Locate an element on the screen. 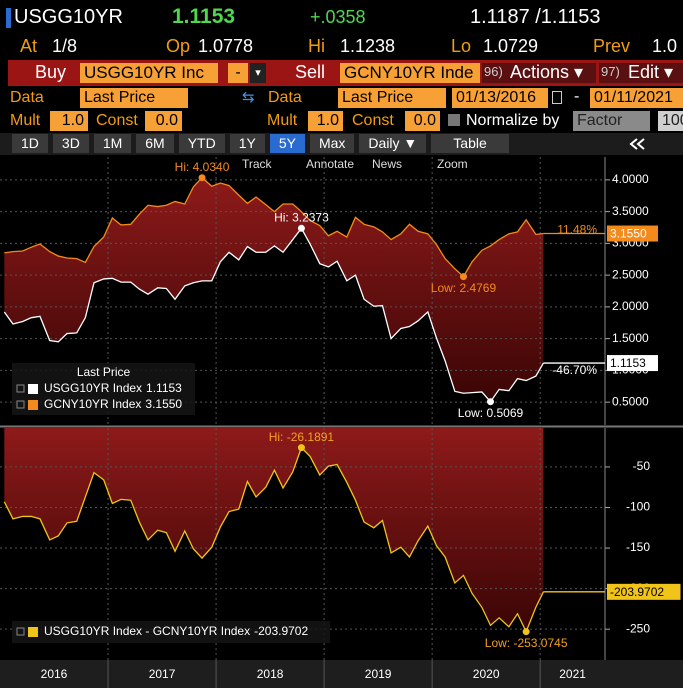  tab-group: 1D 3D 1M 6M YTD 1Y 5Y Max Daily ▼ Table is located at coordinates (263, 143).